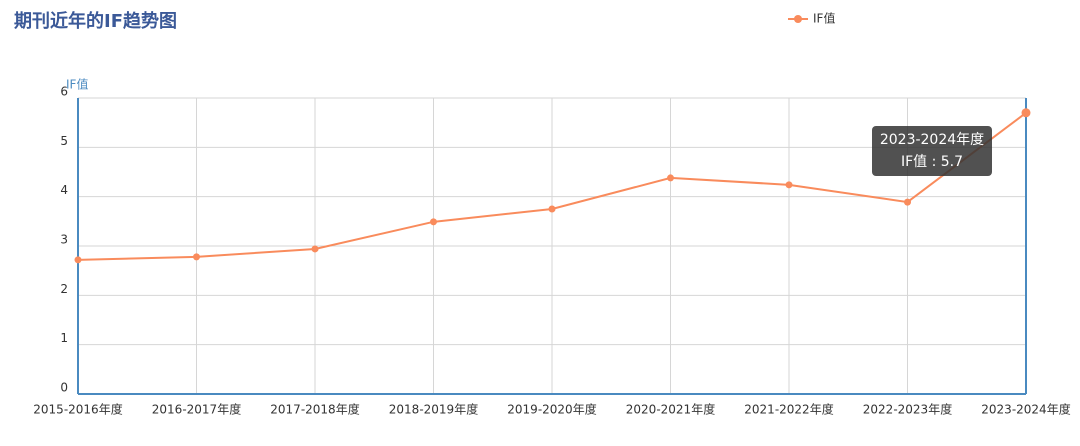  What do you see at coordinates (64, 289) in the screenshot?
I see `y-tick-label: 2` at bounding box center [64, 289].